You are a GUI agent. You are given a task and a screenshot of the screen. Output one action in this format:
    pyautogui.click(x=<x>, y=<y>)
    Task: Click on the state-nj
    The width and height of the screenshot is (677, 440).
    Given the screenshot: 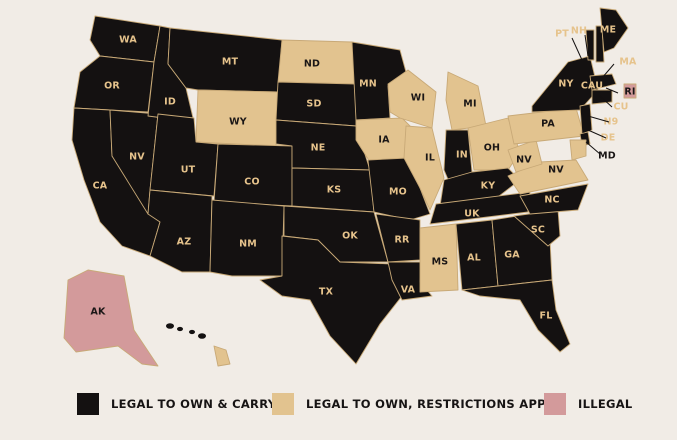 What is the action you would take?
    pyautogui.click(x=586, y=119)
    